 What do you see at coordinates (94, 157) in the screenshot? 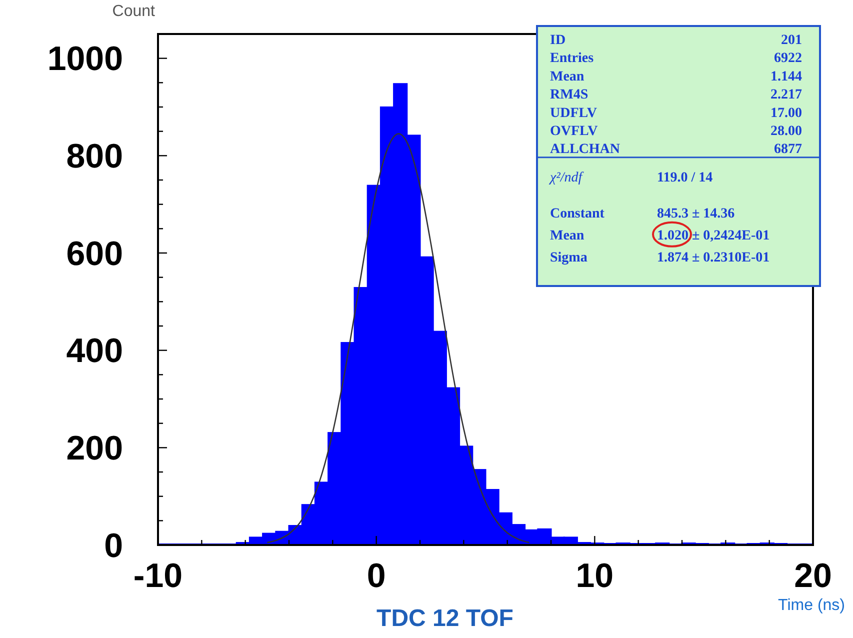
I see `y-tick-label: 800` at bounding box center [94, 157].